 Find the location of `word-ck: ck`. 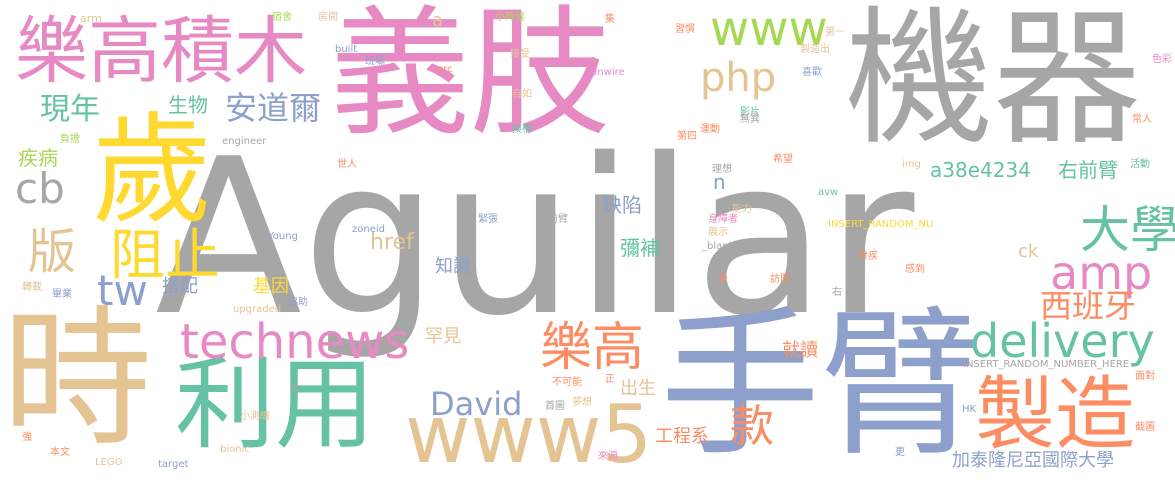

word-ck: ck is located at coordinates (1028, 251).